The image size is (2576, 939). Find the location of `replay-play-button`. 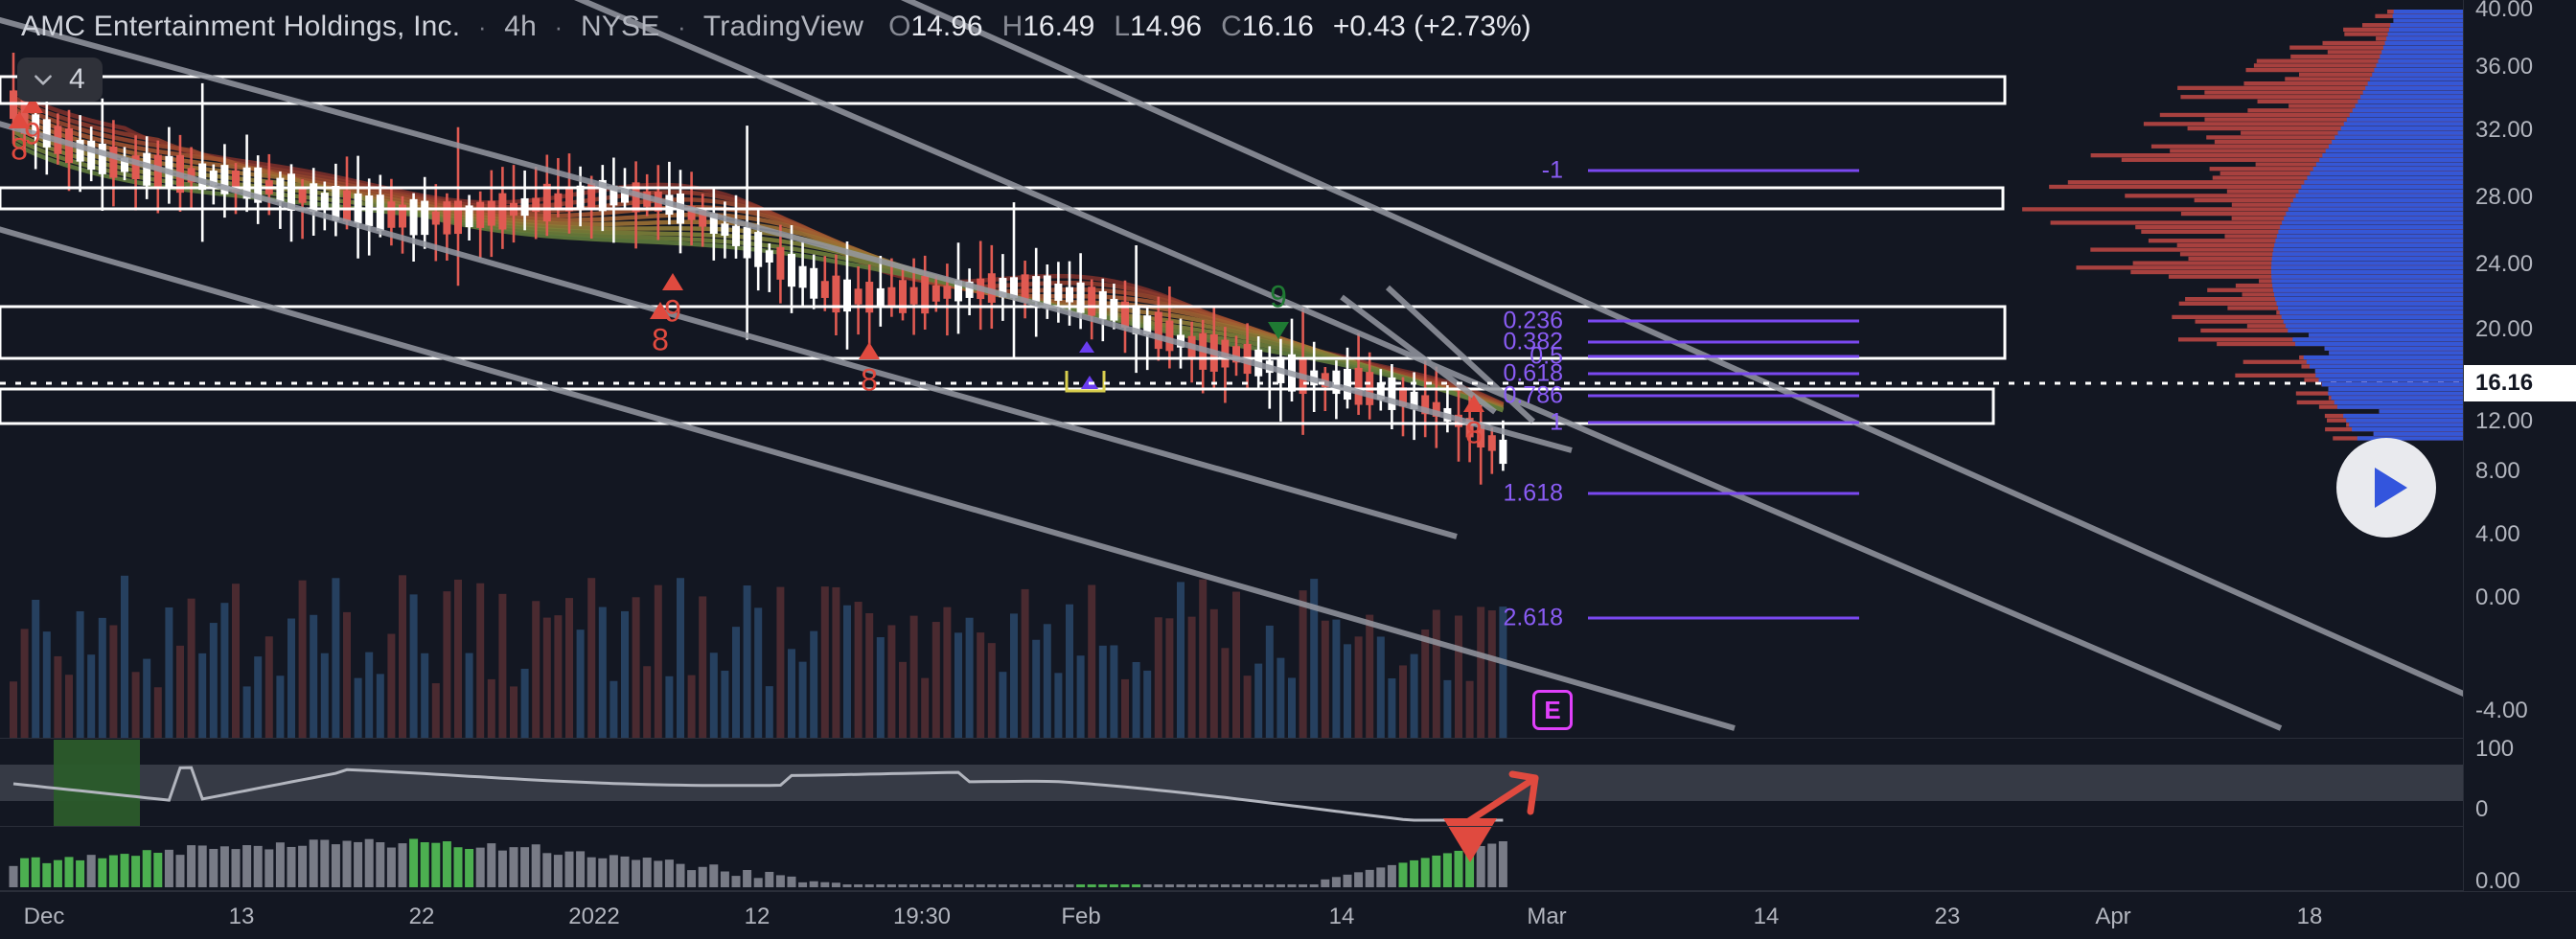

replay-play-button is located at coordinates (2386, 488).